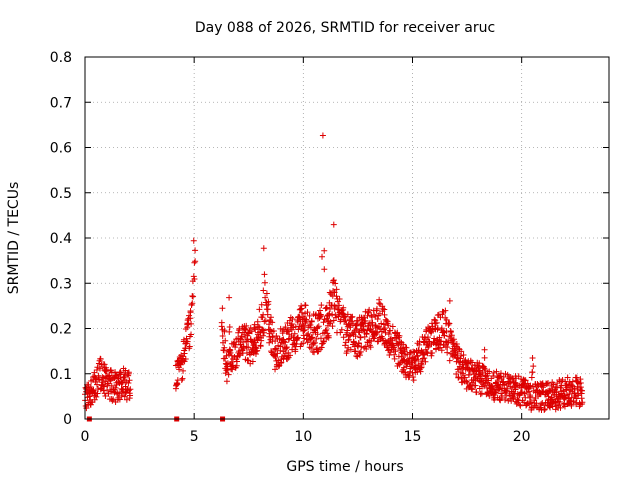 This screenshot has width=640, height=480. I want to click on x-axis-label: GPS time / hours, so click(344, 467).